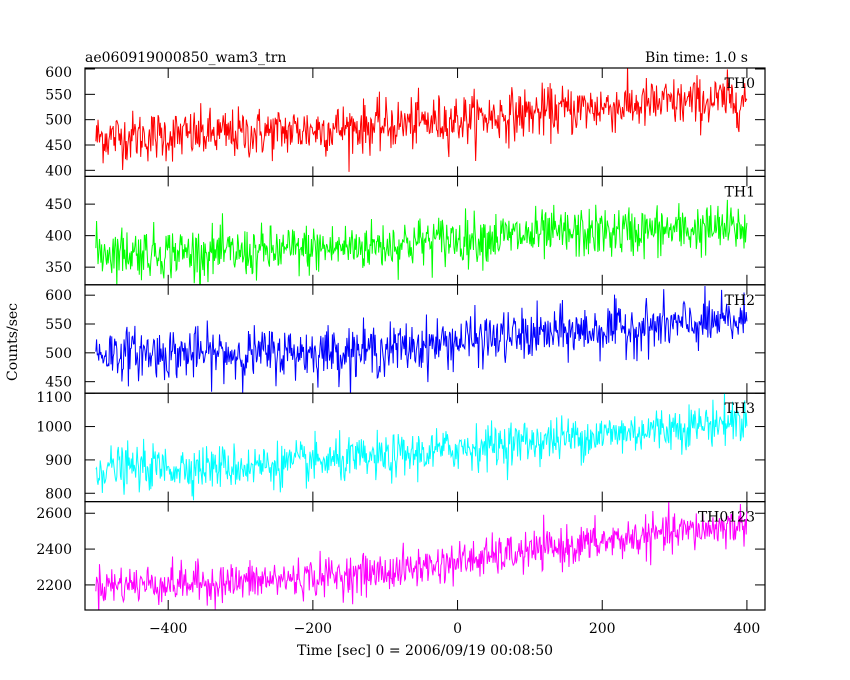 This screenshot has width=850, height=680. I want to click on panel-label-th2: TH2, so click(740, 301).